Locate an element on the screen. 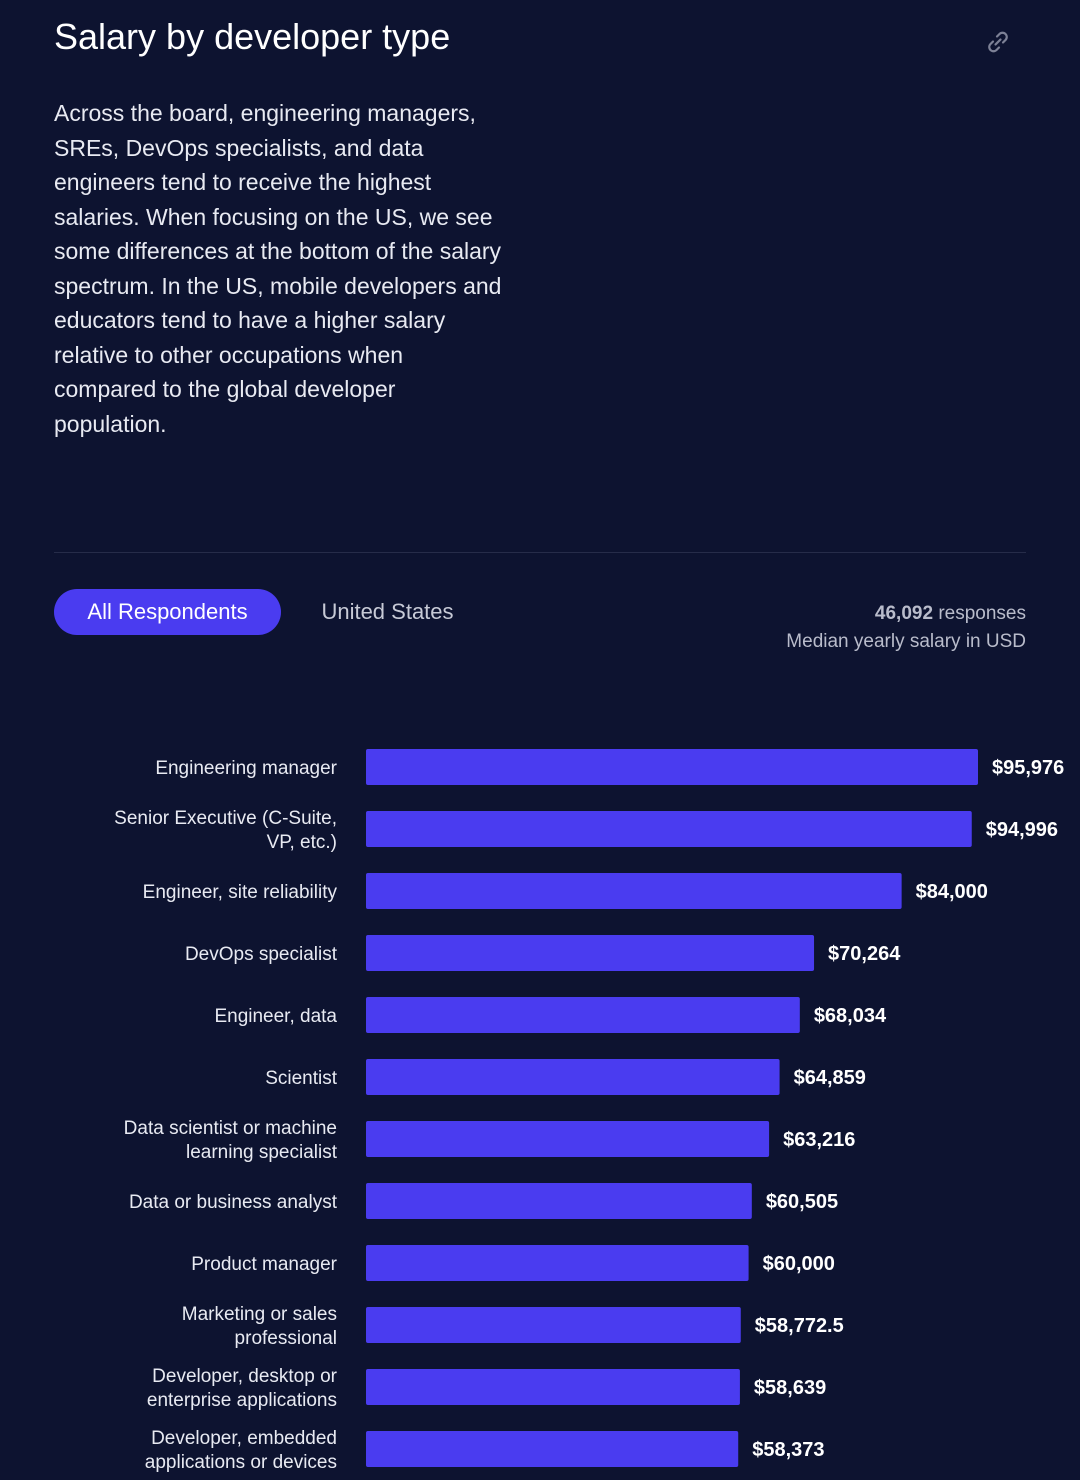 The image size is (1080, 1480). link-icon is located at coordinates (998, 42).